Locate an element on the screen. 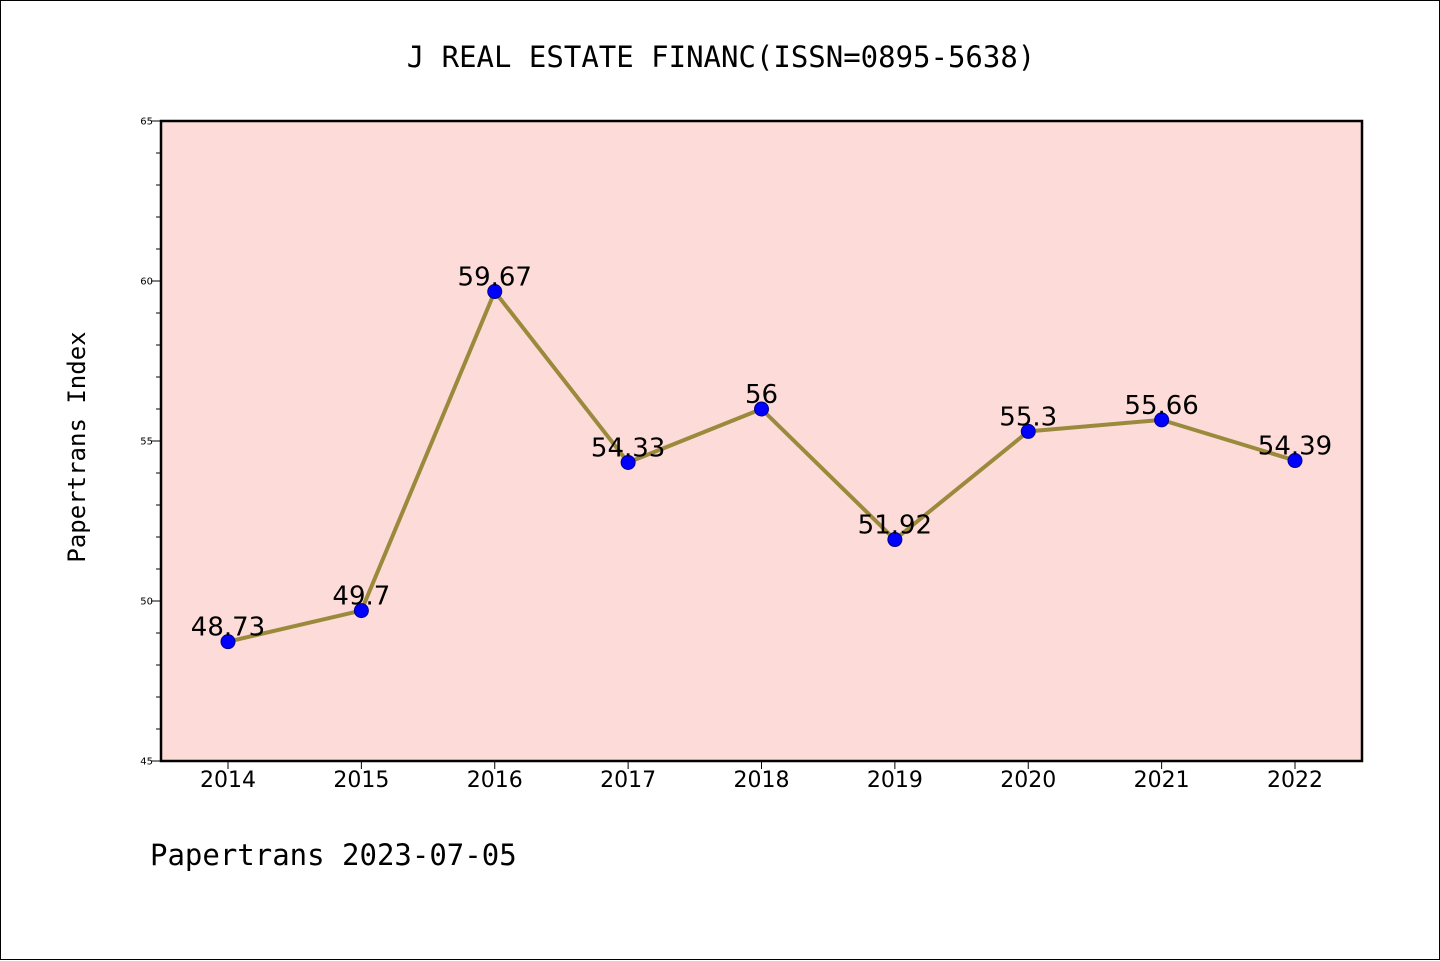  x-tick-label: 2017 is located at coordinates (628, 780).